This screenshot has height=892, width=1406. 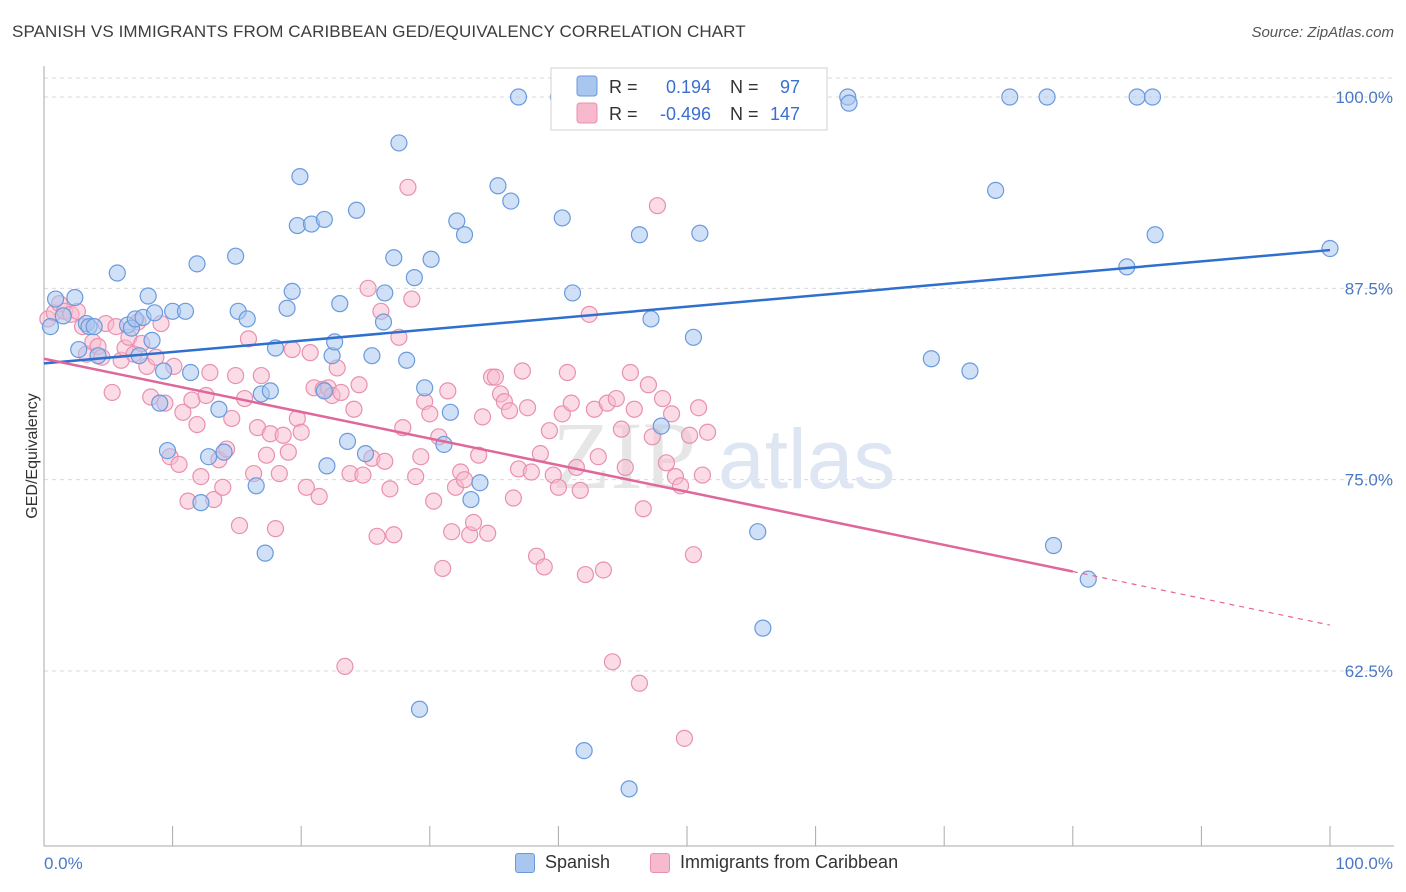 What do you see at coordinates (789, 862) in the screenshot?
I see `legend-label-caribbean: Immigrants from Caribbean` at bounding box center [789, 862].